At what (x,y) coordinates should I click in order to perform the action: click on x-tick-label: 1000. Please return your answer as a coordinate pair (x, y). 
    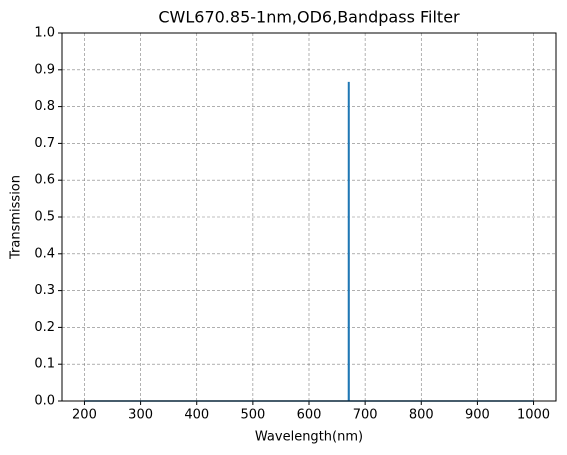
    Looking at the image, I should click on (533, 415).